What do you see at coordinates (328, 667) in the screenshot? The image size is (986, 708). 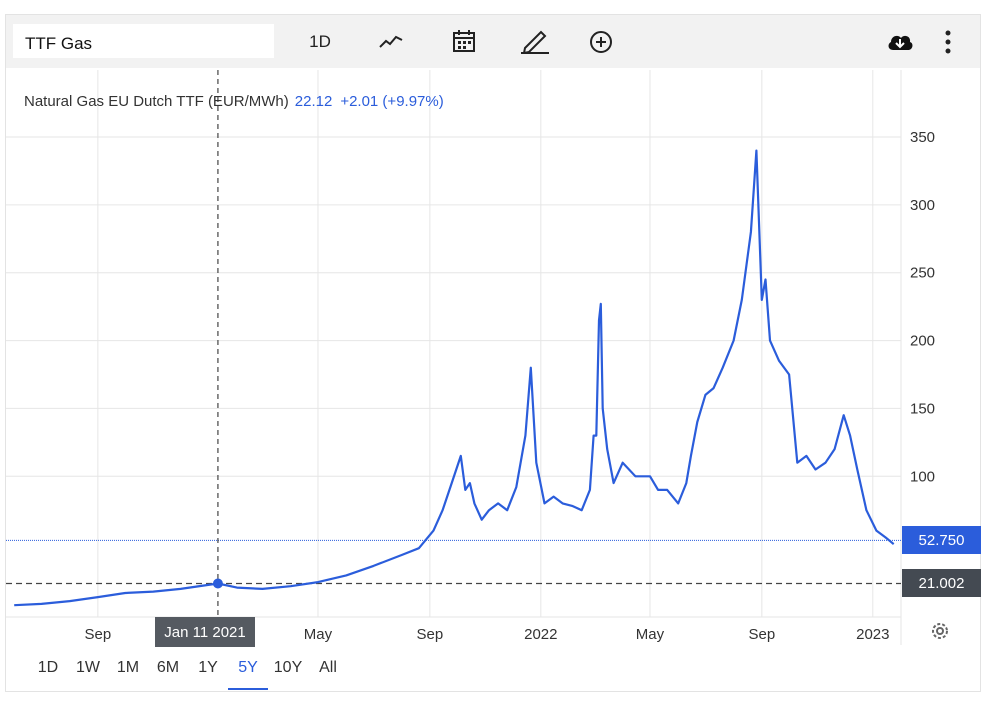 I see `range-all: All` at bounding box center [328, 667].